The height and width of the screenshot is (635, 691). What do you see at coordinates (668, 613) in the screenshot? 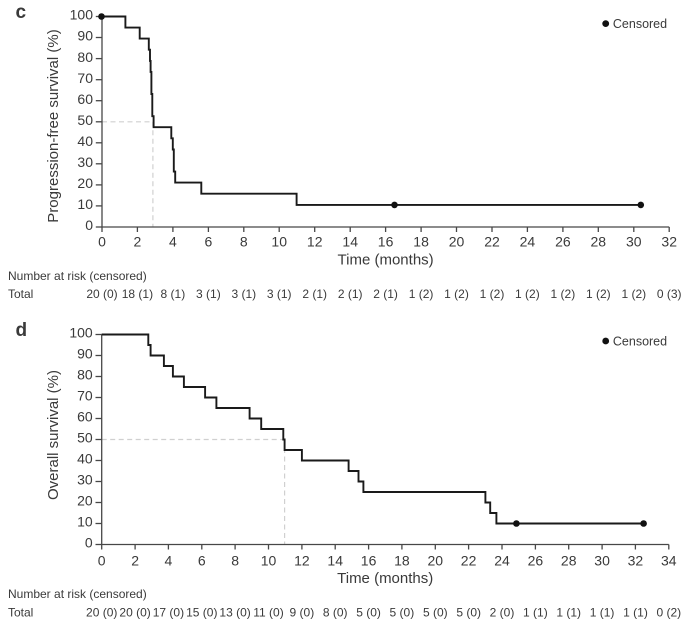
I see `svg-text: 0 (2)` at bounding box center [668, 613].